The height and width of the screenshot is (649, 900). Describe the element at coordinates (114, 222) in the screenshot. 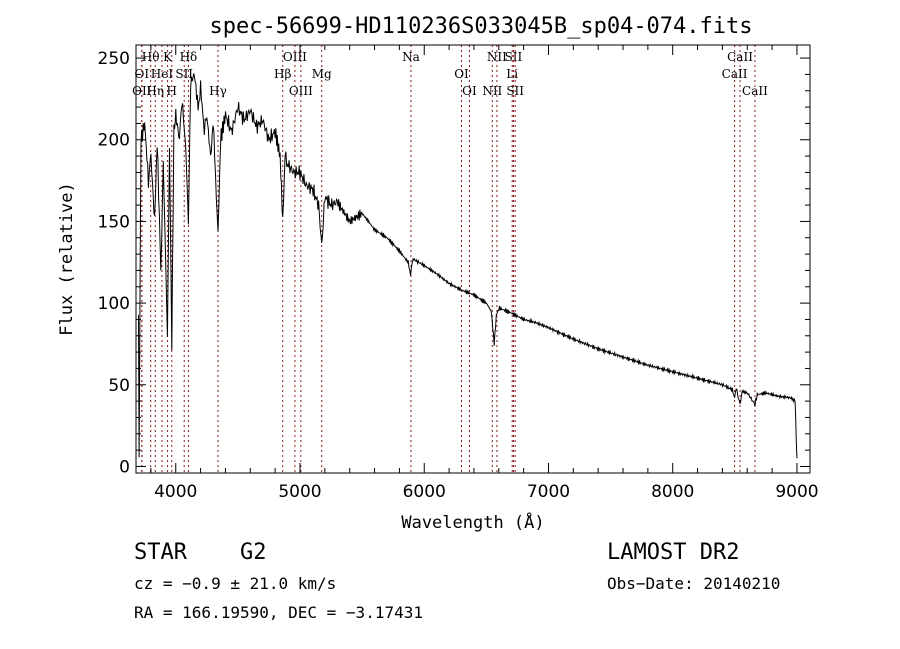

I see `y-tick-label: 150` at that location.